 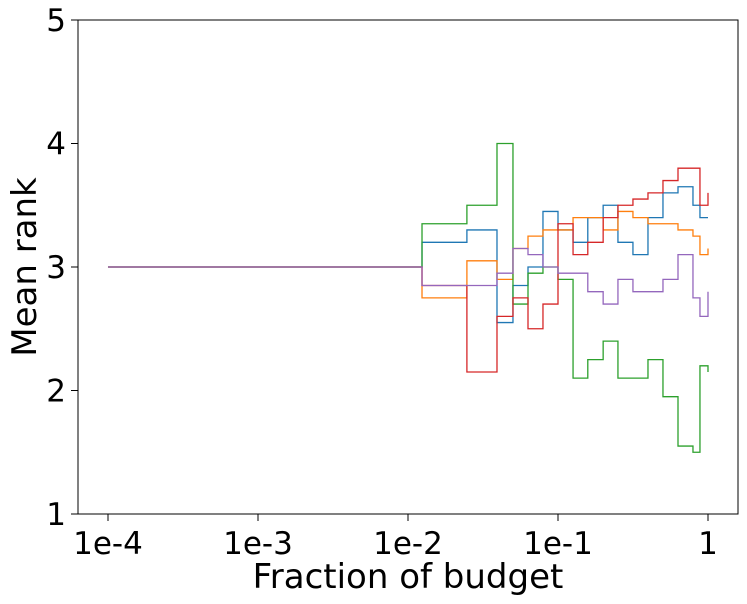 I want to click on x-tick-label: 1e-1, so click(x=558, y=544).